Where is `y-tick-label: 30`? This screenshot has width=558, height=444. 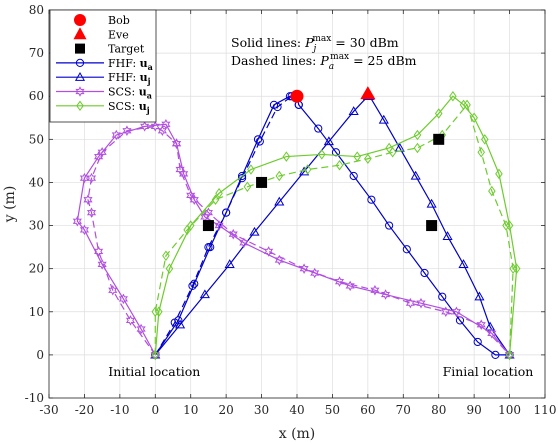 y-tick-label: 30 is located at coordinates (36, 226).